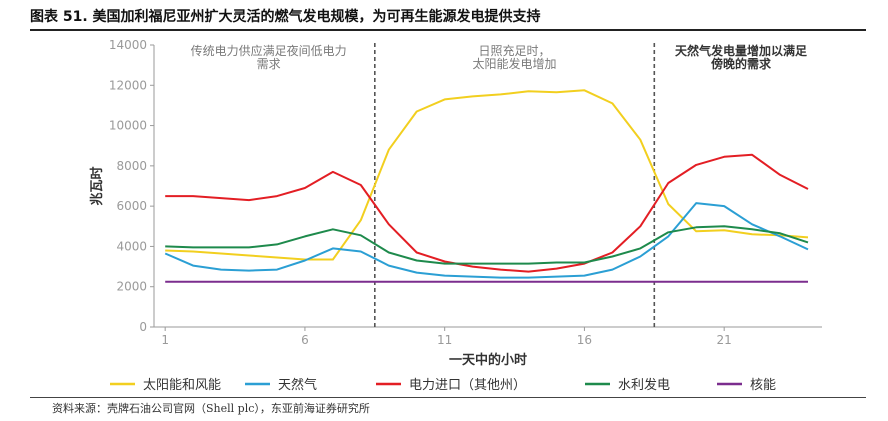 Image resolution: width=888 pixels, height=421 pixels. What do you see at coordinates (297, 385) in the screenshot?
I see `legend-label: 天然气` at bounding box center [297, 385].